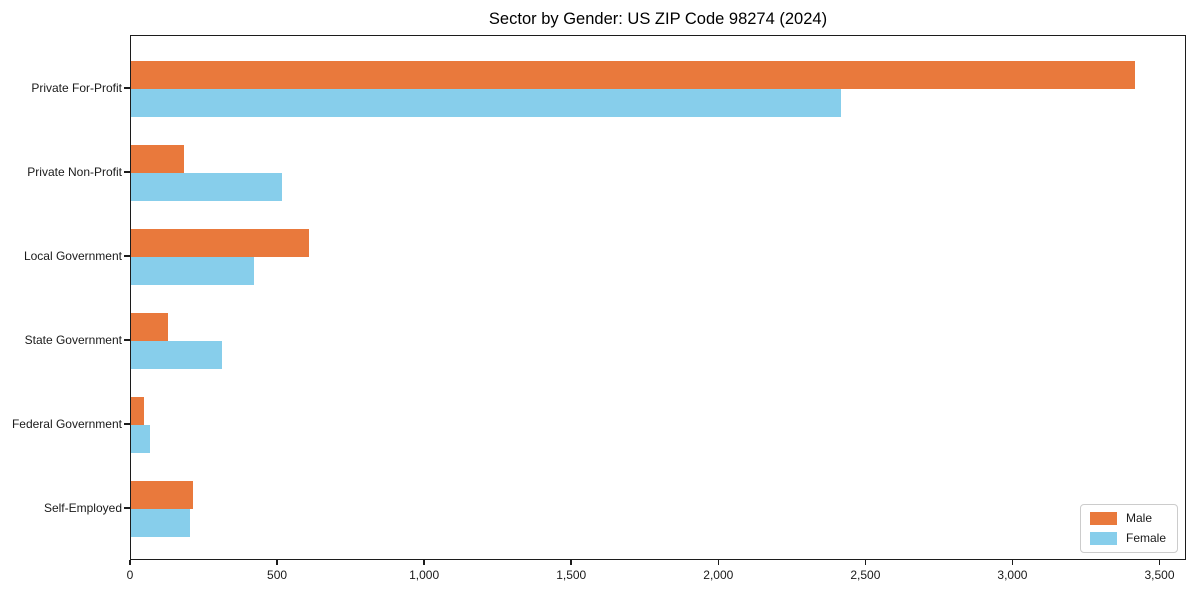 The width and height of the screenshot is (1200, 600). What do you see at coordinates (1128, 528) in the screenshot?
I see `legend: Male Female` at bounding box center [1128, 528].